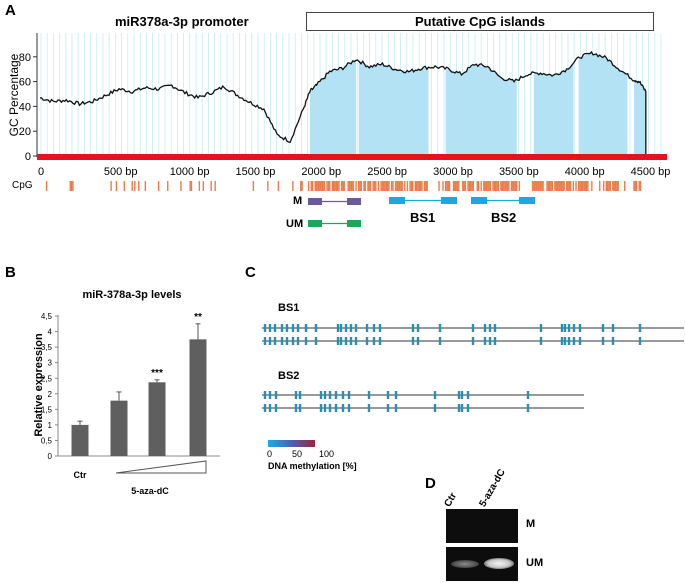  Describe the element at coordinates (535, 563) in the screenshot. I see `gel-row-um-label: UM` at that location.